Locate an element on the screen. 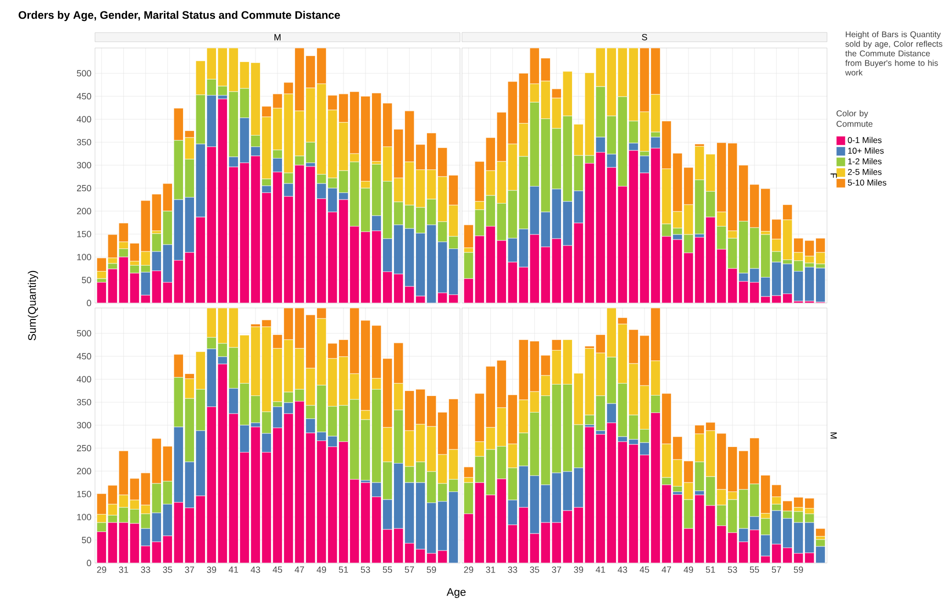  legend-label: 5-10 Miles is located at coordinates (867, 182).